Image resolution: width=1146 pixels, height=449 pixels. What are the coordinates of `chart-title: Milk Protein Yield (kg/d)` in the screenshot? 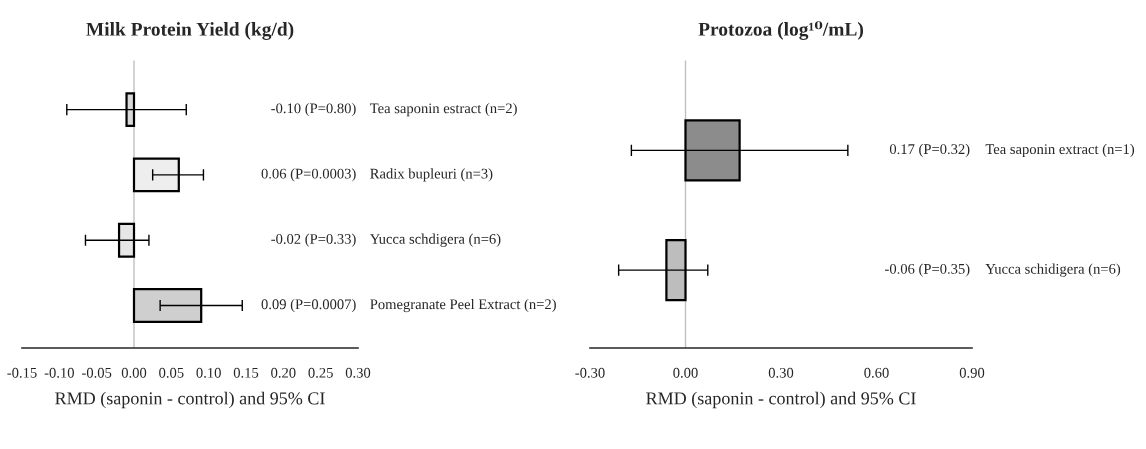 It's located at (190, 31).